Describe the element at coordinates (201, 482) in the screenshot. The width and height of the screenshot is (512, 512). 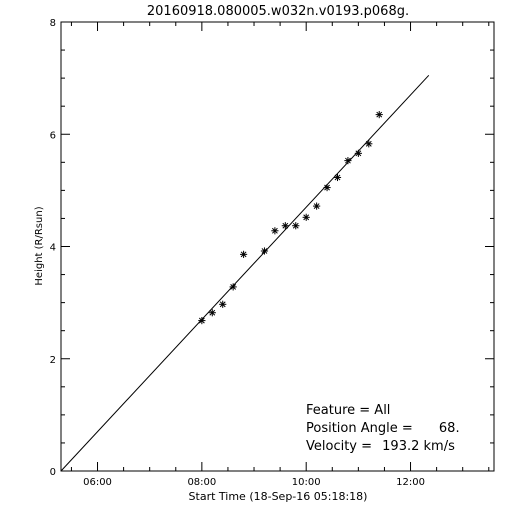
I see `x-tick-label: 08:00` at that location.